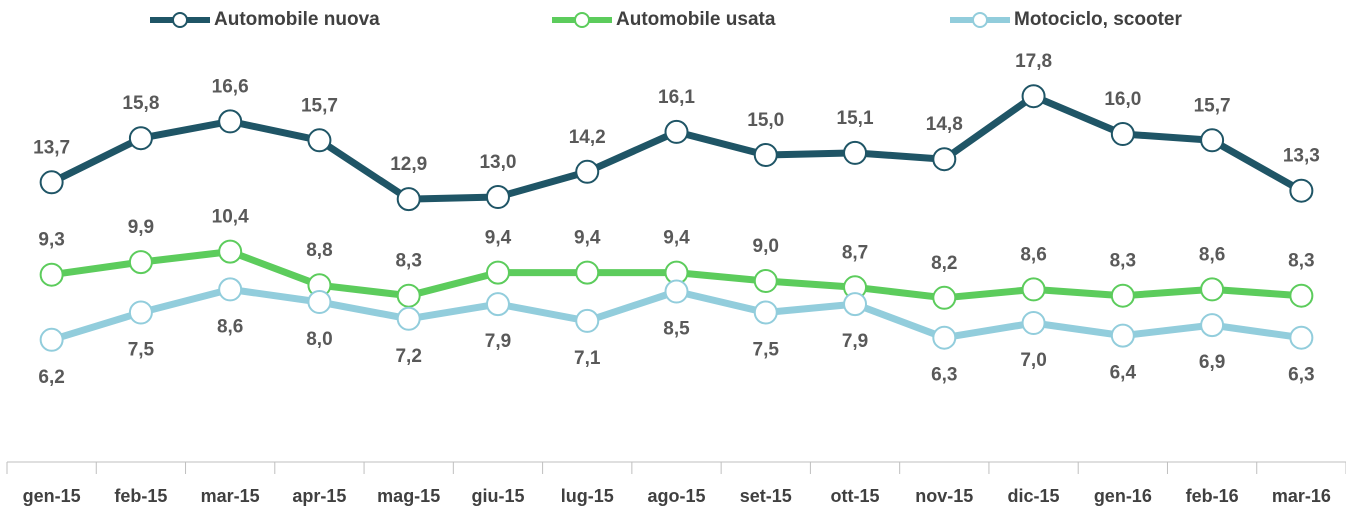 This screenshot has width=1346, height=515. Describe the element at coordinates (944, 263) in the screenshot. I see `data-label: 8,2` at that location.